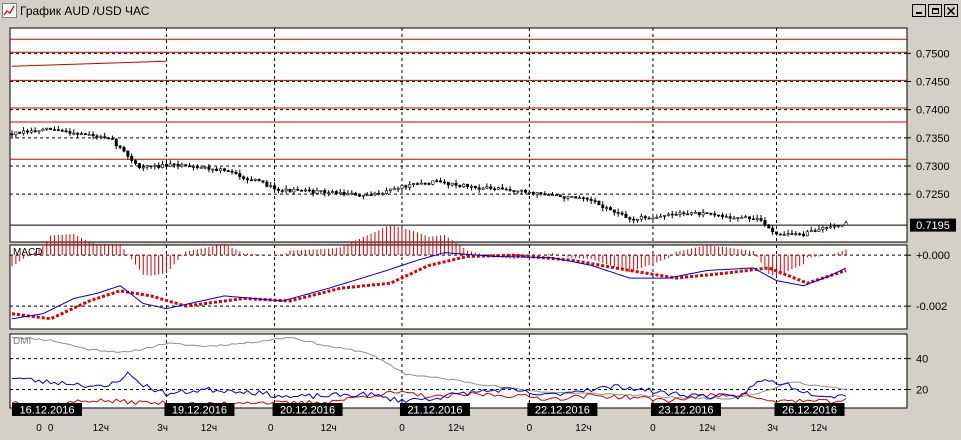 The image size is (961, 440). I want to click on price-tick-label: 0.7400, so click(933, 111).